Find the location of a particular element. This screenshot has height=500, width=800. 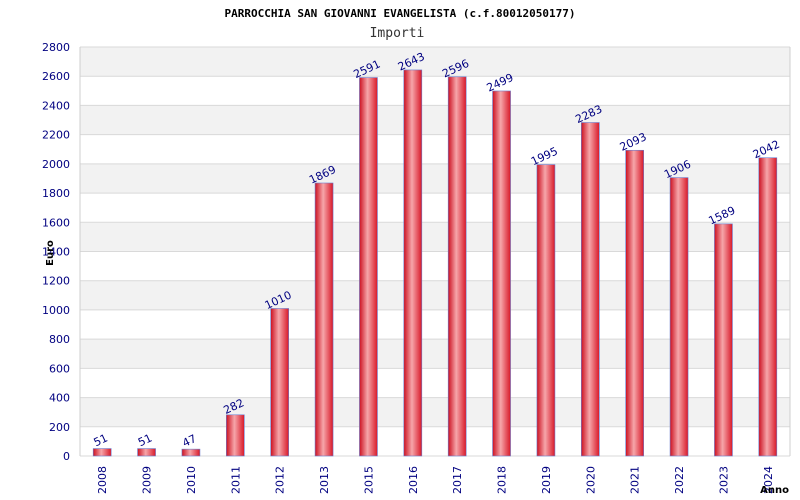

y-tick-label: 1000 is located at coordinates (56, 310).